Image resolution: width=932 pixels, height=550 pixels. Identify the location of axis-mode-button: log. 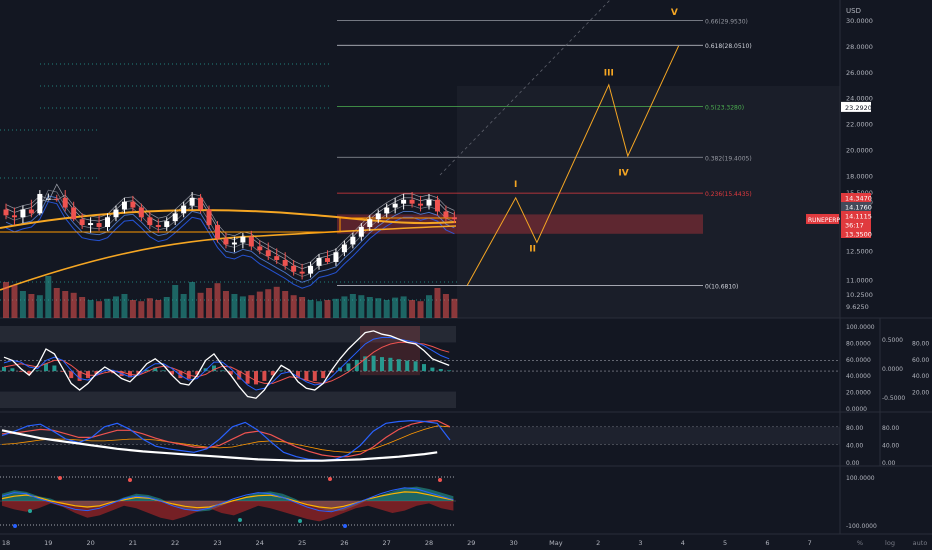
(890, 543).